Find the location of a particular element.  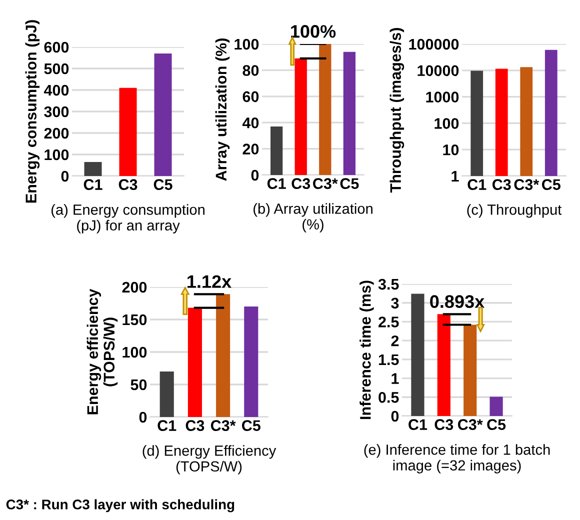

y-tick-label: 10 is located at coordinates (451, 150).